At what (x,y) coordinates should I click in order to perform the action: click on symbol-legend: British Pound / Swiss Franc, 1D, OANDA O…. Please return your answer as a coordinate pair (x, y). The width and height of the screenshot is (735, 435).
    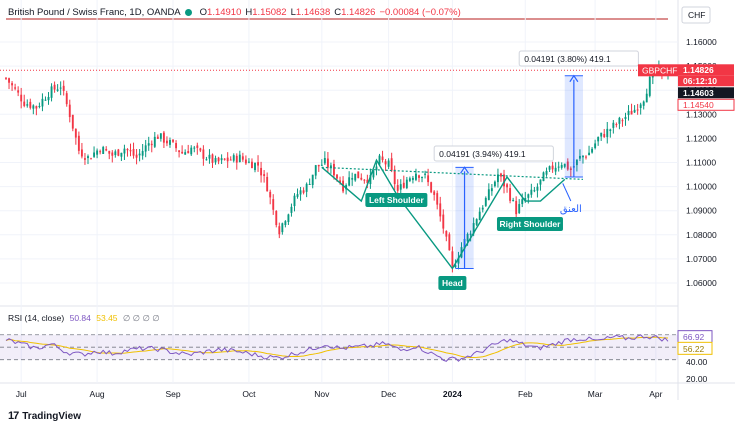
    Looking at the image, I should click on (234, 12).